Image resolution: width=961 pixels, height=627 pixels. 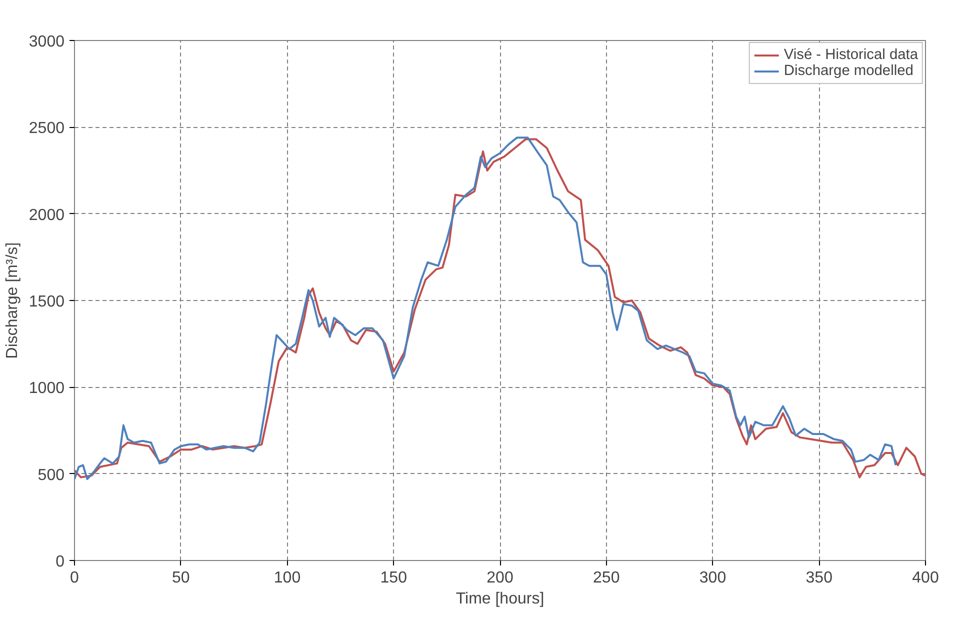 I want to click on legend-label: Visé - Historical data, so click(x=851, y=55).